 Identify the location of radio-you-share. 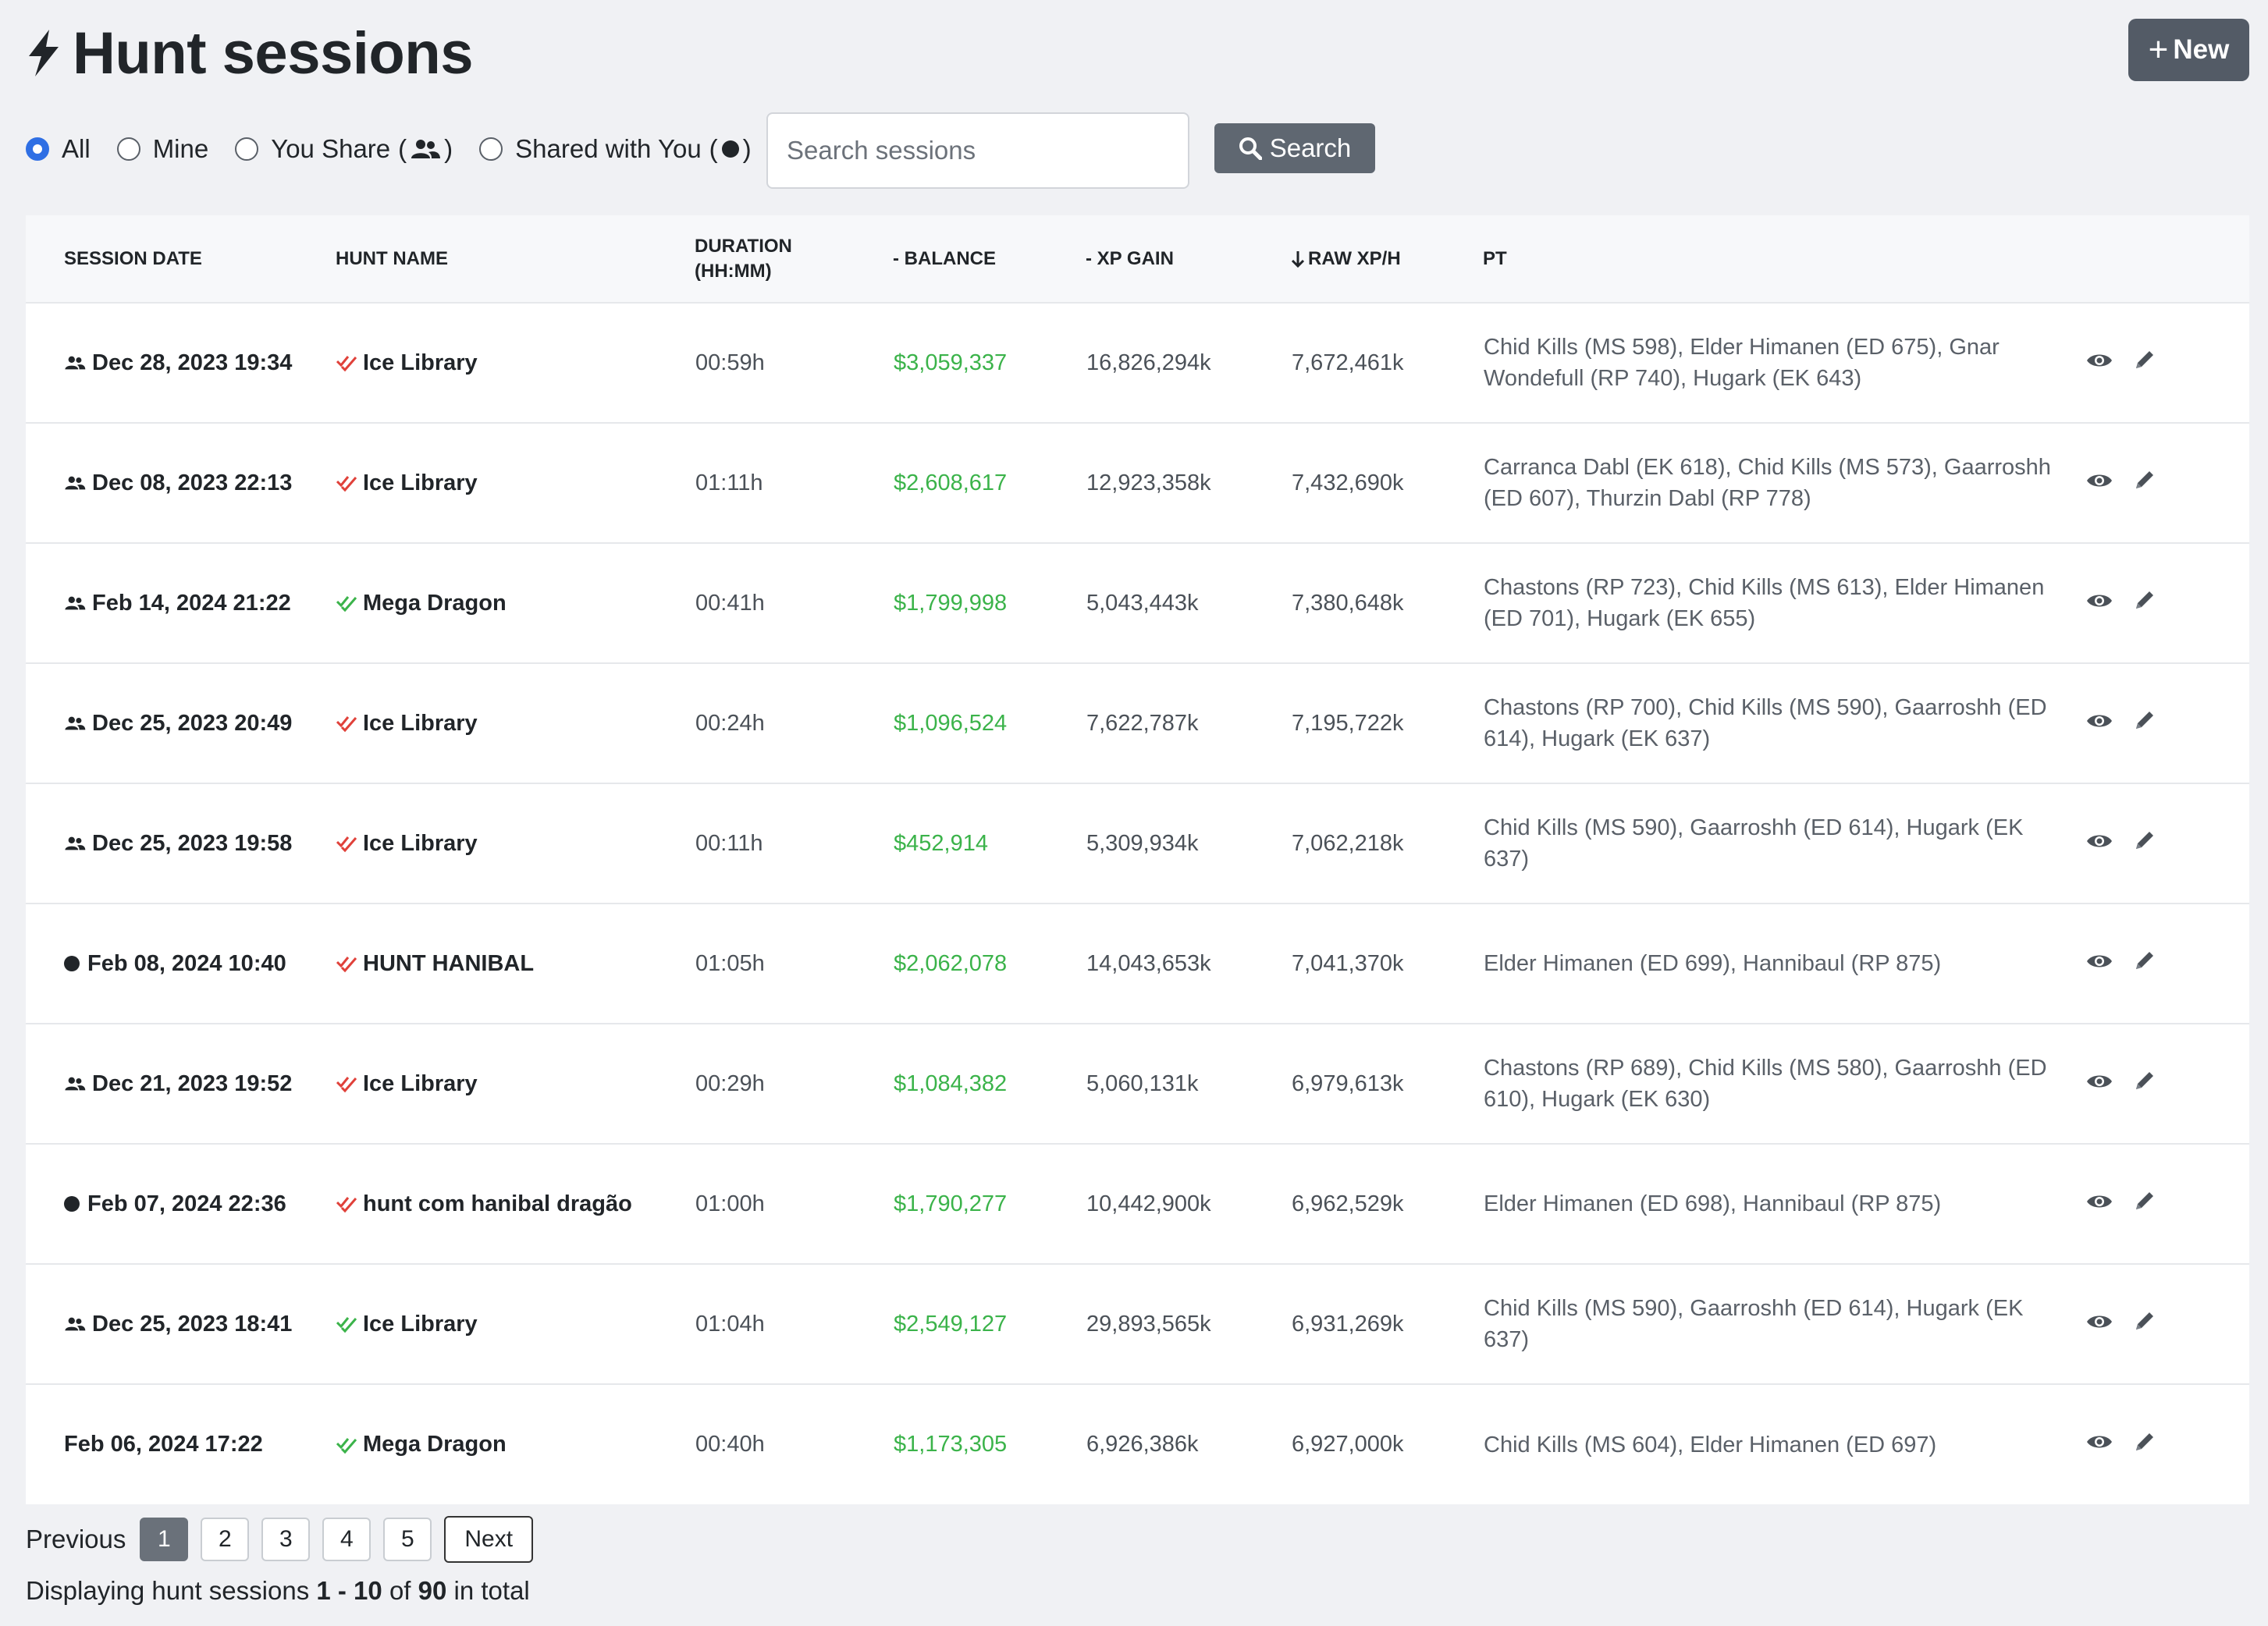
(247, 149).